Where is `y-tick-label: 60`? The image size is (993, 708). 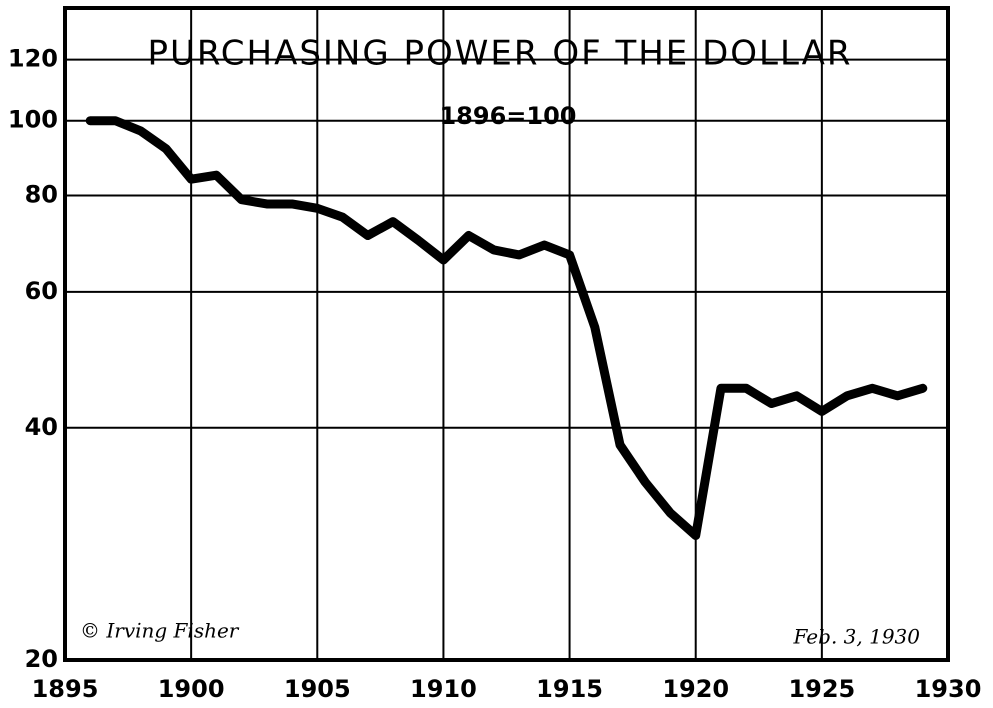 y-tick-label: 60 is located at coordinates (41, 291).